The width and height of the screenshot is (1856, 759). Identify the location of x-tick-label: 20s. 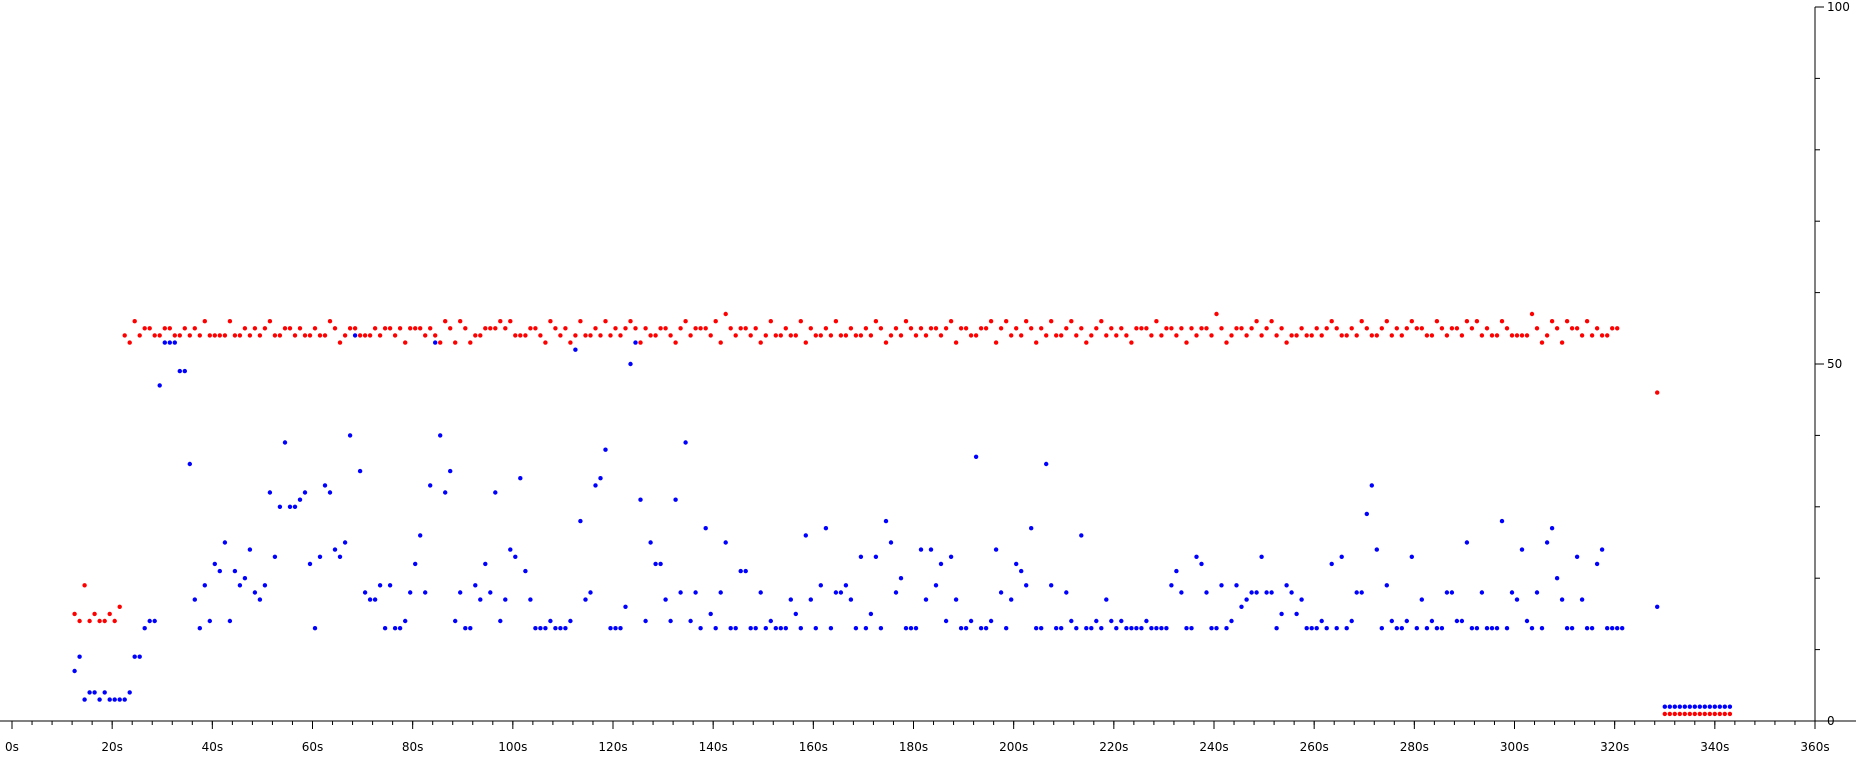
(112, 747).